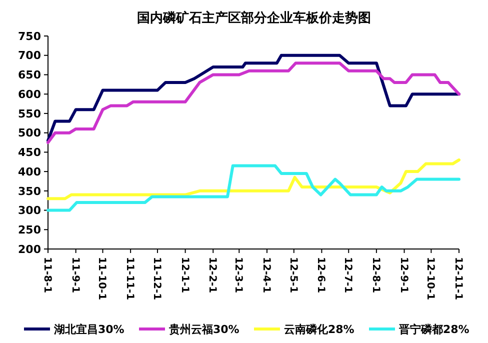  I want to click on x-tick-label: 11-9-1, so click(74, 275).